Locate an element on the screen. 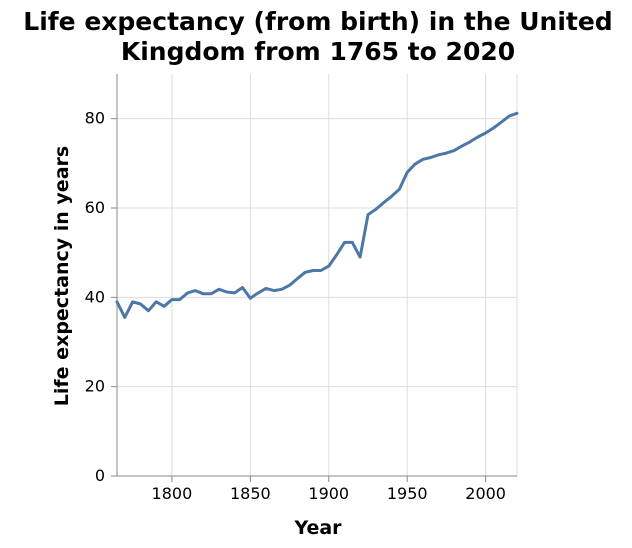  y-tick-label: 60 is located at coordinates (95, 207).